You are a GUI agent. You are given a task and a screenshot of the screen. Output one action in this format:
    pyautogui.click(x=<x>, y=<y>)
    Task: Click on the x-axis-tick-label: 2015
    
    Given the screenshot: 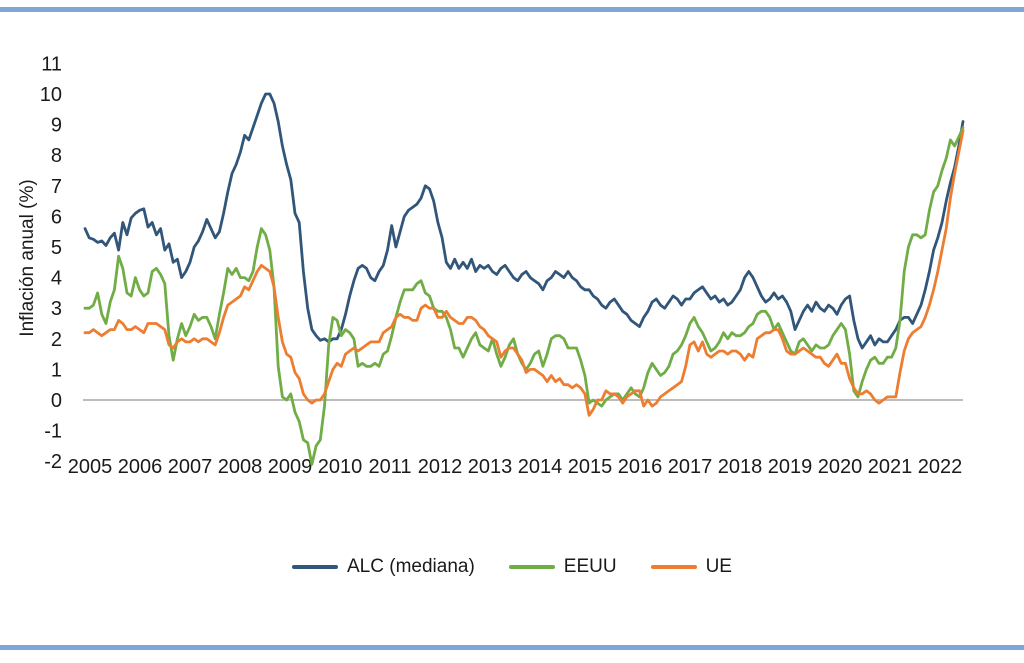 What is the action you would take?
    pyautogui.click(x=590, y=467)
    